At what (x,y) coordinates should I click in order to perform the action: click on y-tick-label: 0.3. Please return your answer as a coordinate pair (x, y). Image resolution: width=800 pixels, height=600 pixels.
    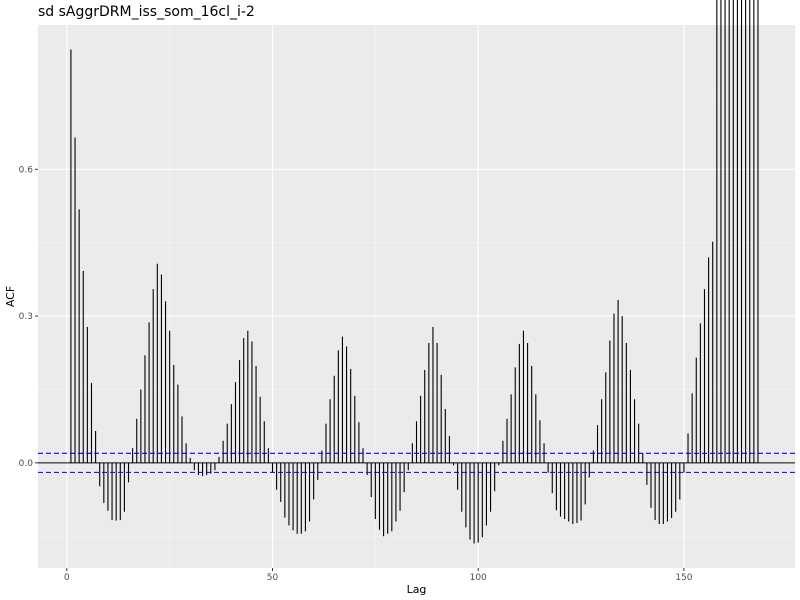
    Looking at the image, I should click on (26, 317).